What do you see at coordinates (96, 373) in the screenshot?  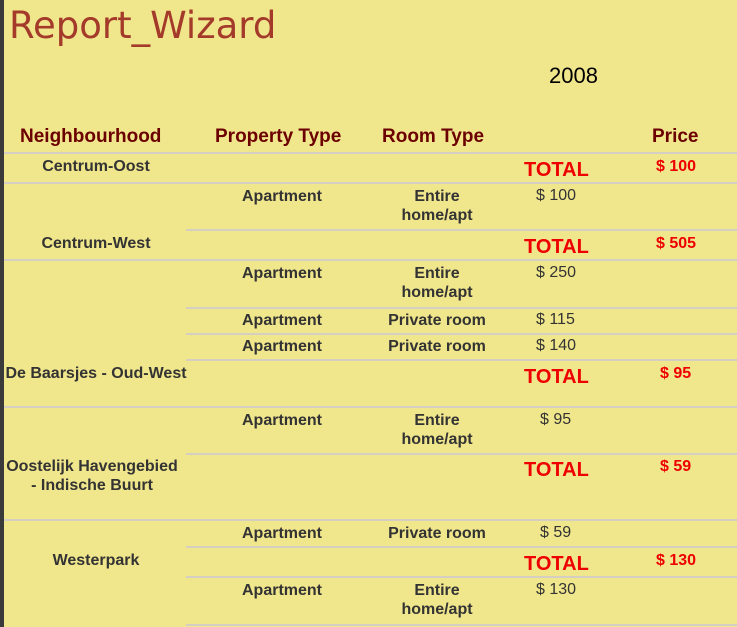 I see `group-neighbourhood: De Baarsjes - Oud-West` at bounding box center [96, 373].